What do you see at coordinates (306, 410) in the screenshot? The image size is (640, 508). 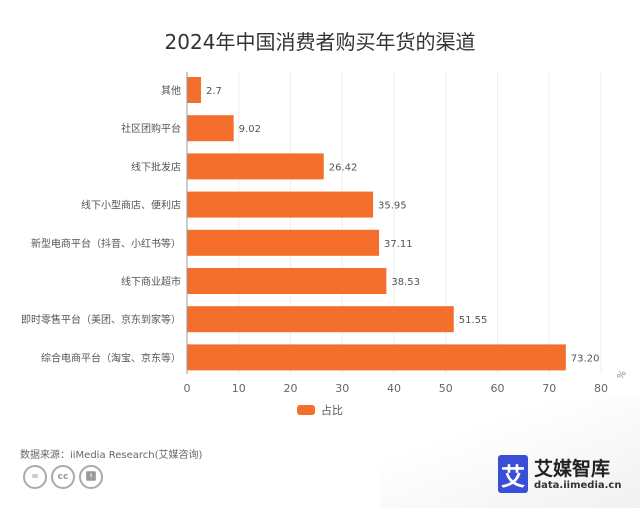 I see `legend-swatch` at bounding box center [306, 410].